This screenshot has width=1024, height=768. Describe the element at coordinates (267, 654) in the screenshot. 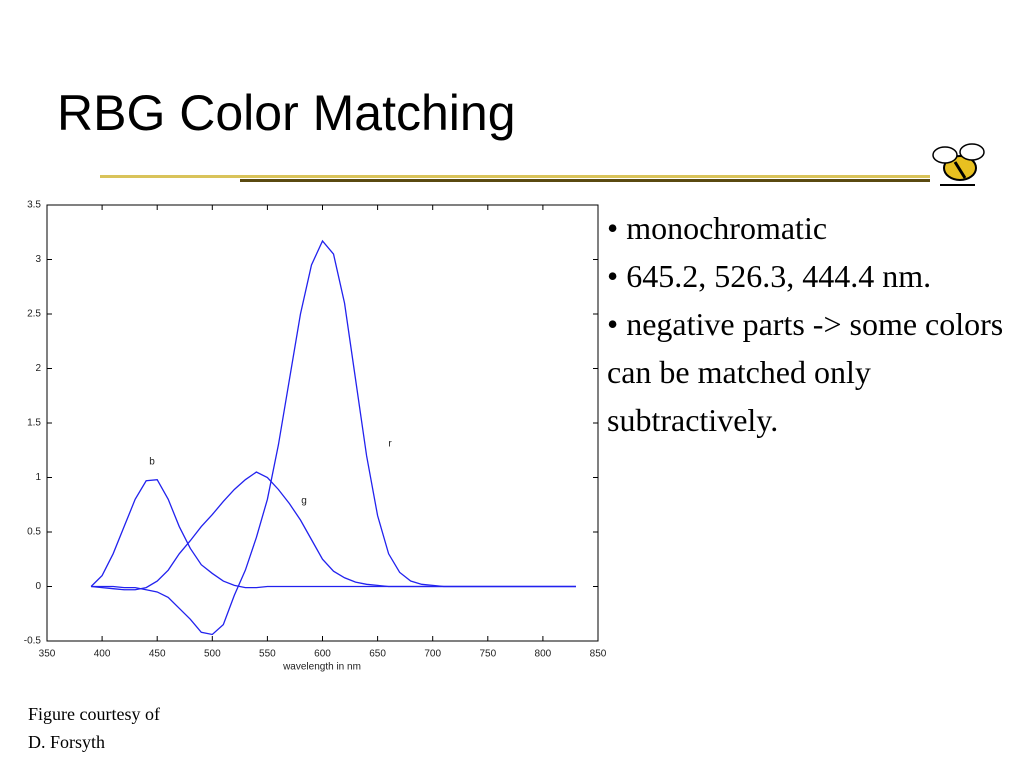

I see `x-tick-label: 550` at that location.